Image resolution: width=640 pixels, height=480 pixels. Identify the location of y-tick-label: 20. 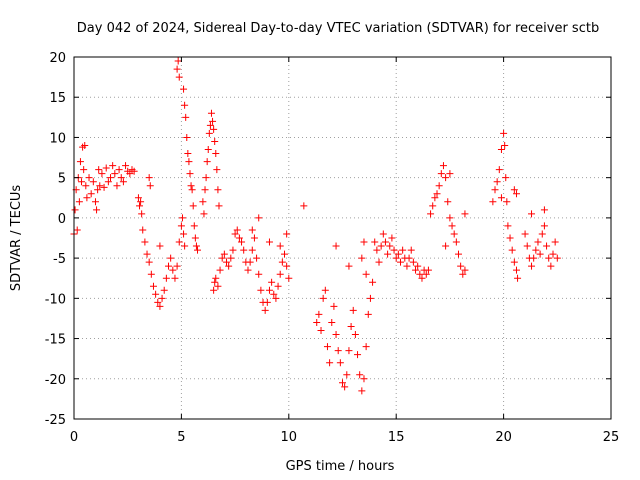
(57, 58).